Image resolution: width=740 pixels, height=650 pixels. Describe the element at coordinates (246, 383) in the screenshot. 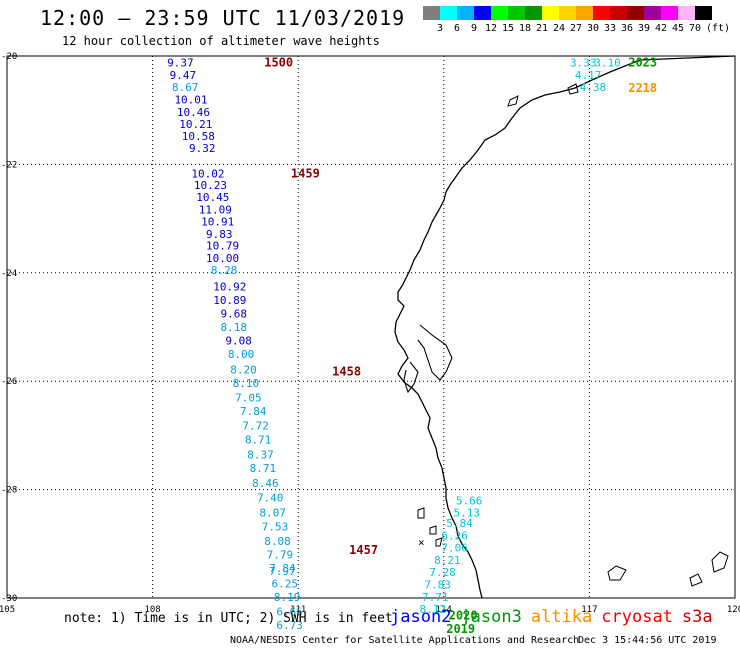

I see `wave-height-value: 8.10` at that location.